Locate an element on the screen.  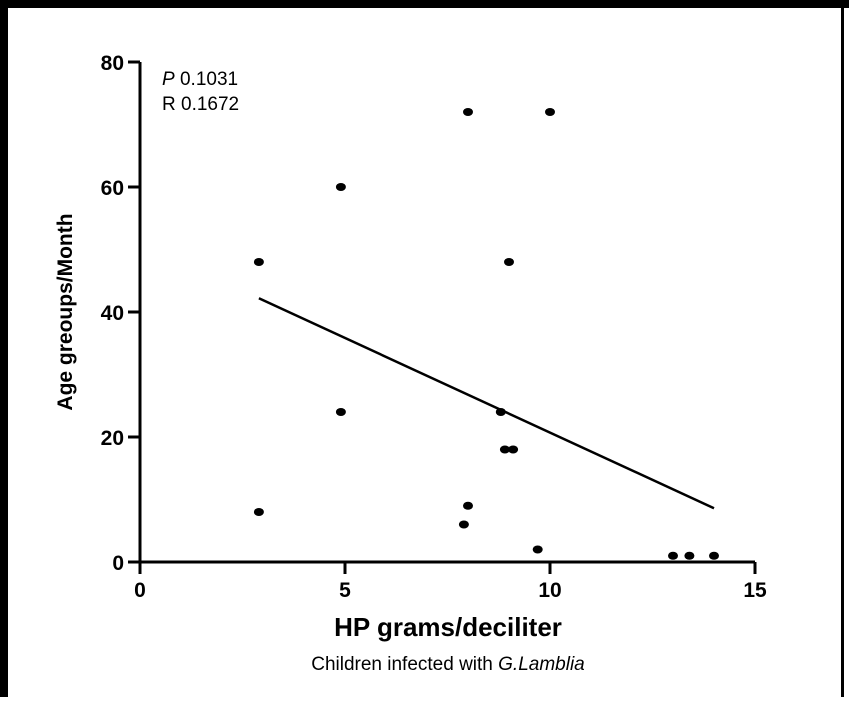
caption-species: G.Lamblia is located at coordinates (541, 664).